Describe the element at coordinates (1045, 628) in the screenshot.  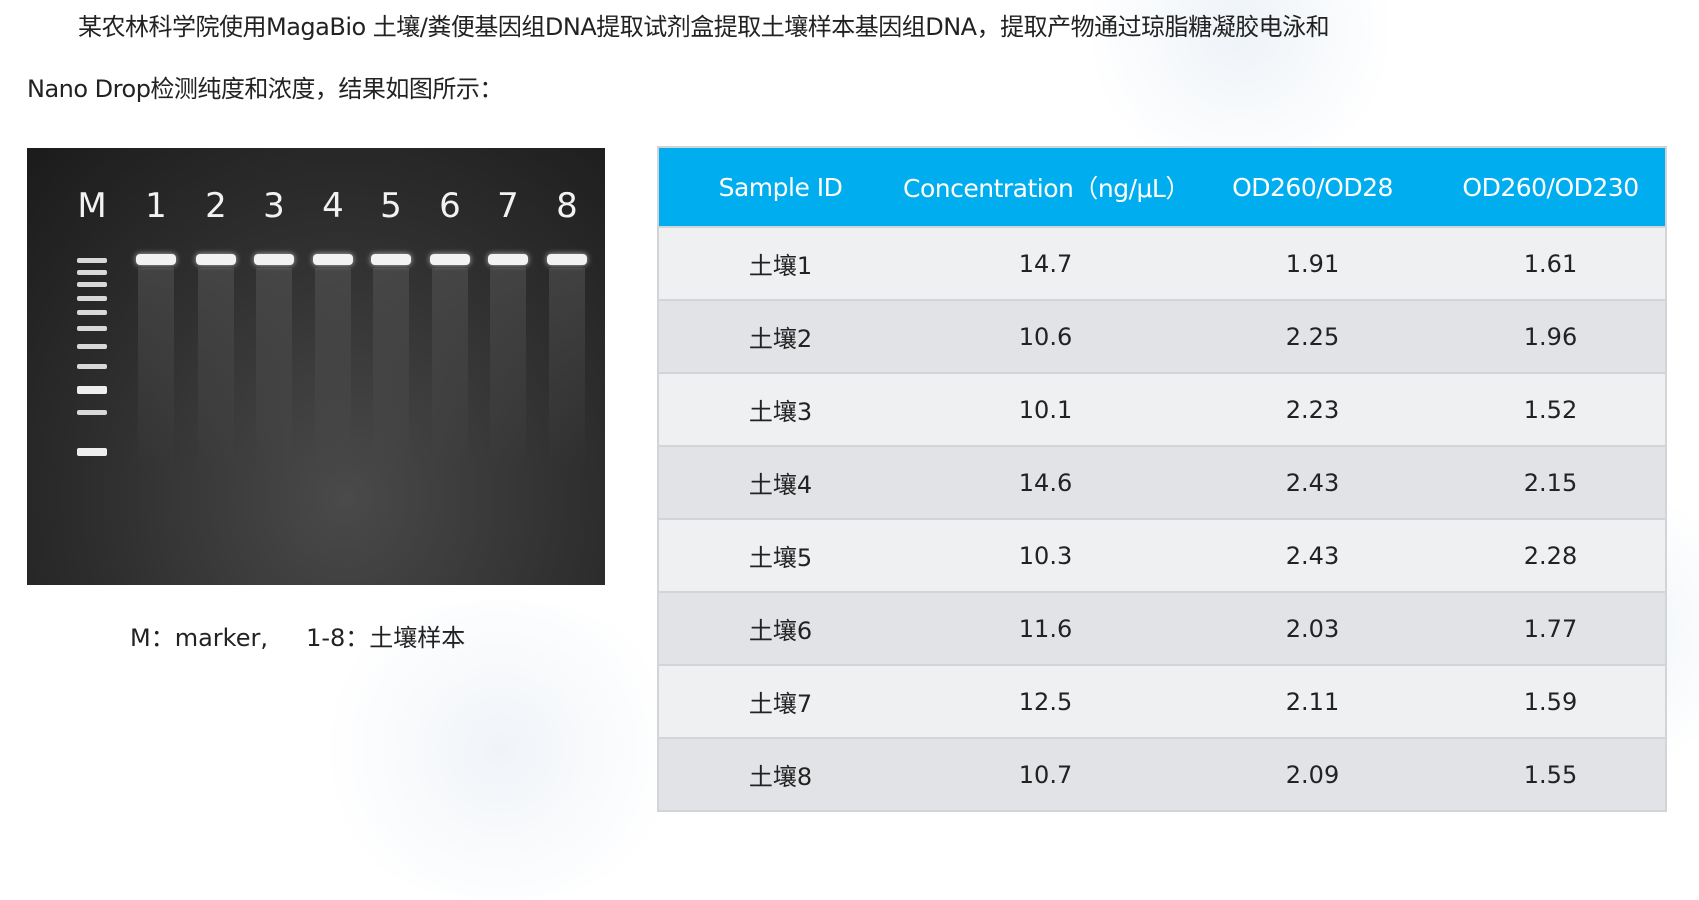
I see `cell-concentration: 11.6` at that location.